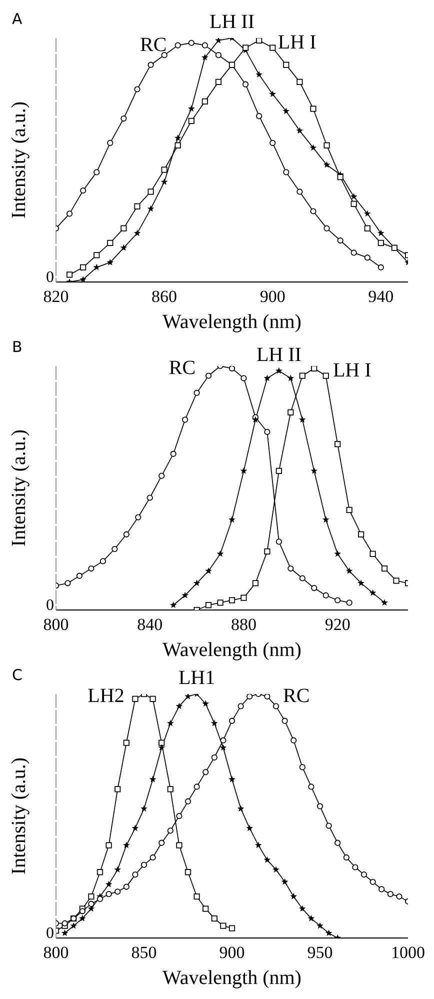  I want to click on series-label: LH1, so click(197, 678).